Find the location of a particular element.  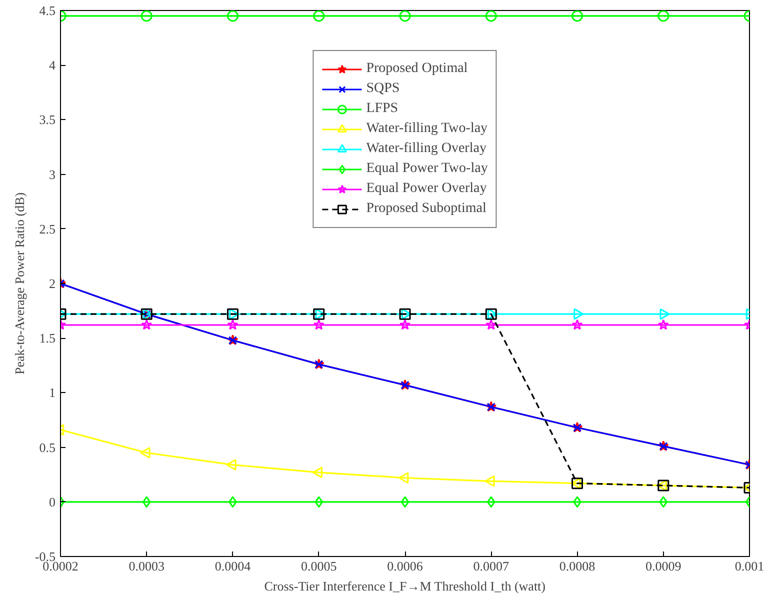

legend-label: Proposed Optimal is located at coordinates (417, 69).